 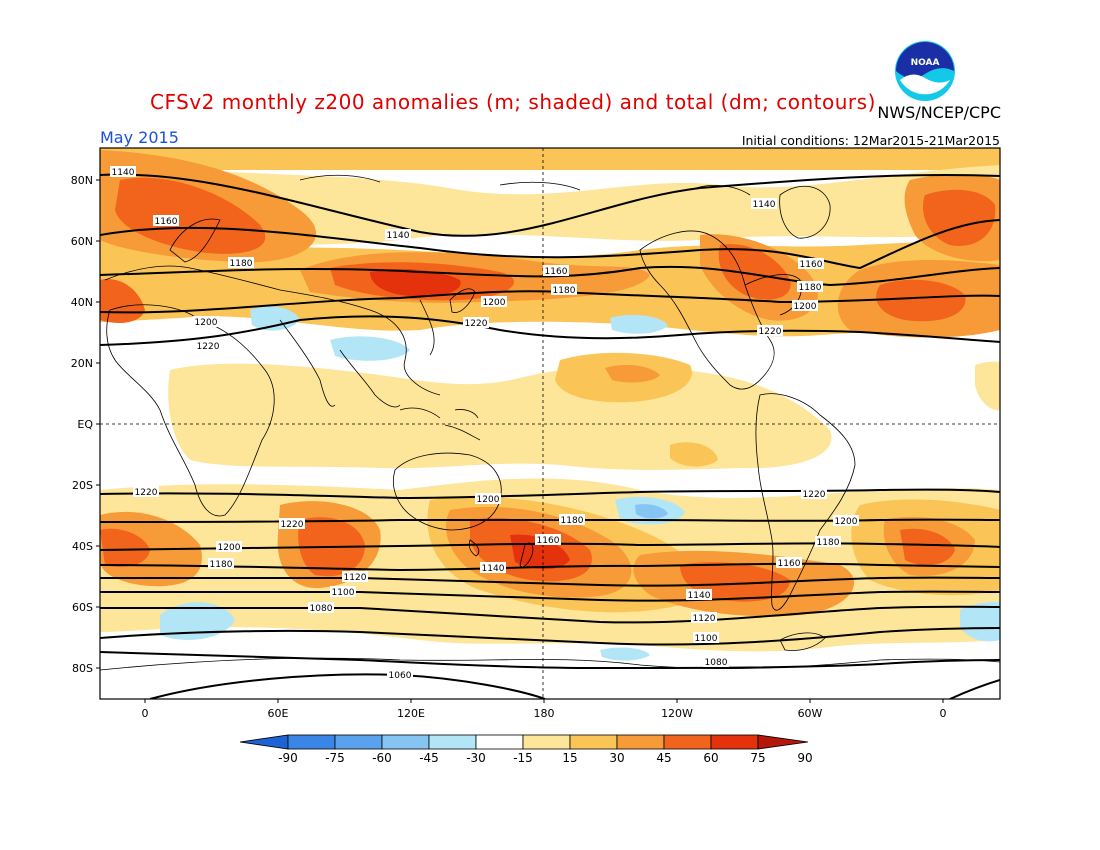 I want to click on colorbar-label: 30, so click(x=616, y=758).